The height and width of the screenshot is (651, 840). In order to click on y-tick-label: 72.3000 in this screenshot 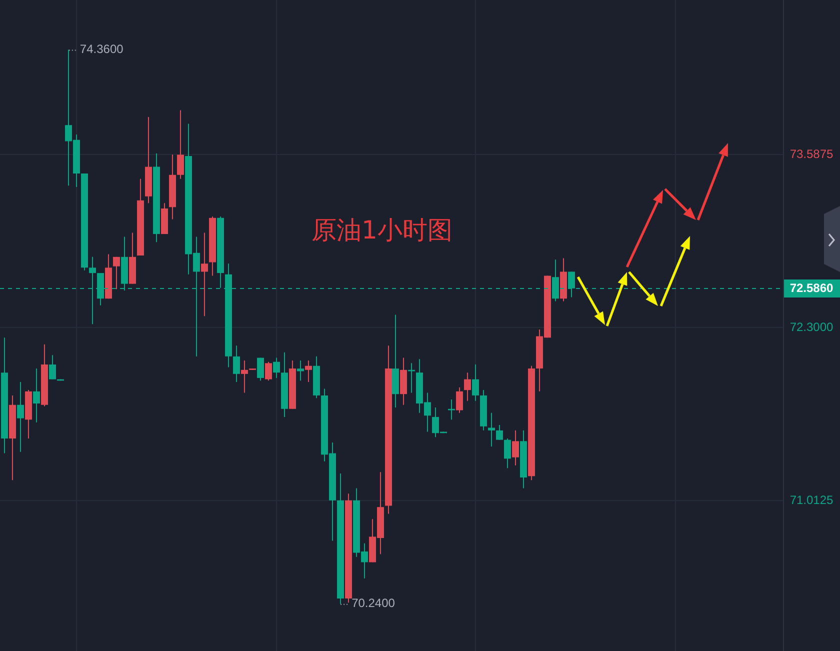, I will do `click(812, 327)`.